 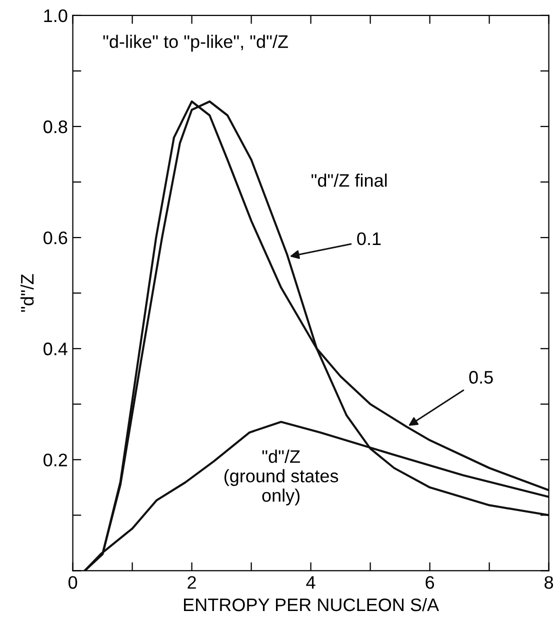 What do you see at coordinates (56, 127) in the screenshot?
I see `y-tick-label: 0.8` at bounding box center [56, 127].